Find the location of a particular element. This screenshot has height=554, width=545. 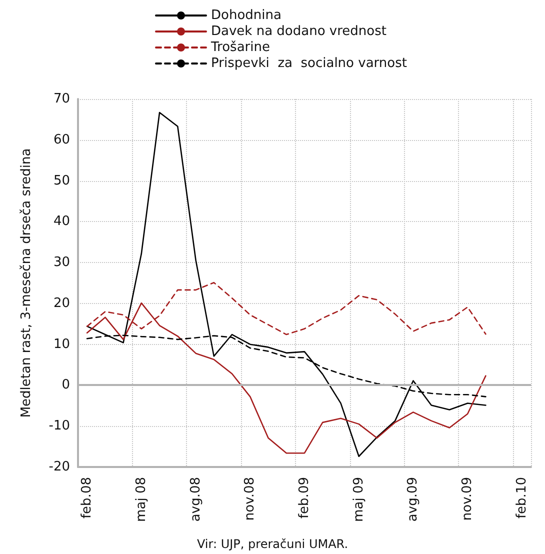

y-axis-title: Medletan rast, 3-mesečna drseča sredina is located at coordinates (26, 283).